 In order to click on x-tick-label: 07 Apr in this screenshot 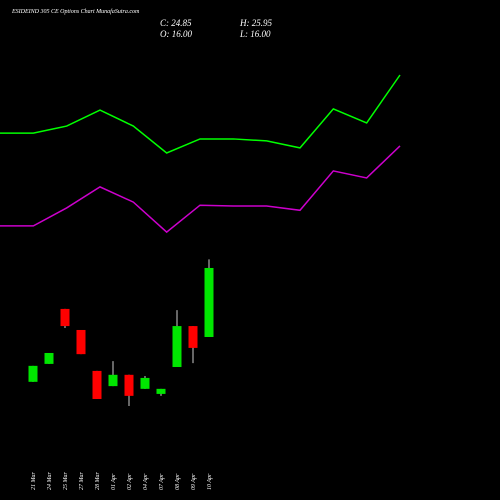, I will do `click(162, 481)`.